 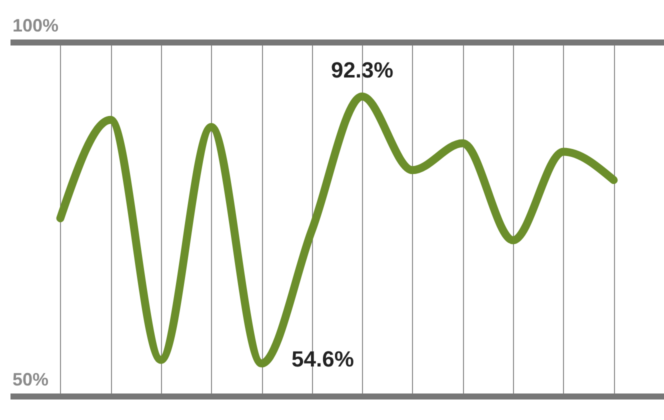 I want to click on data-label: 54.6%, so click(x=323, y=359).